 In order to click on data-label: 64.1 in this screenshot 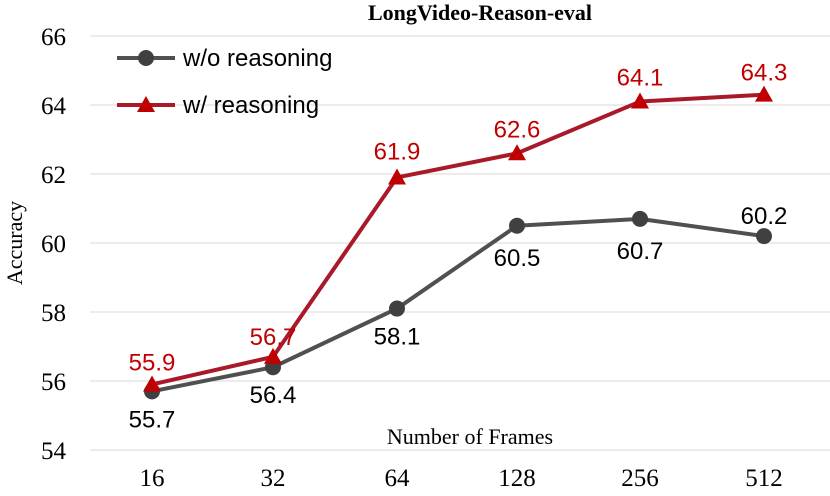, I will do `click(640, 78)`.